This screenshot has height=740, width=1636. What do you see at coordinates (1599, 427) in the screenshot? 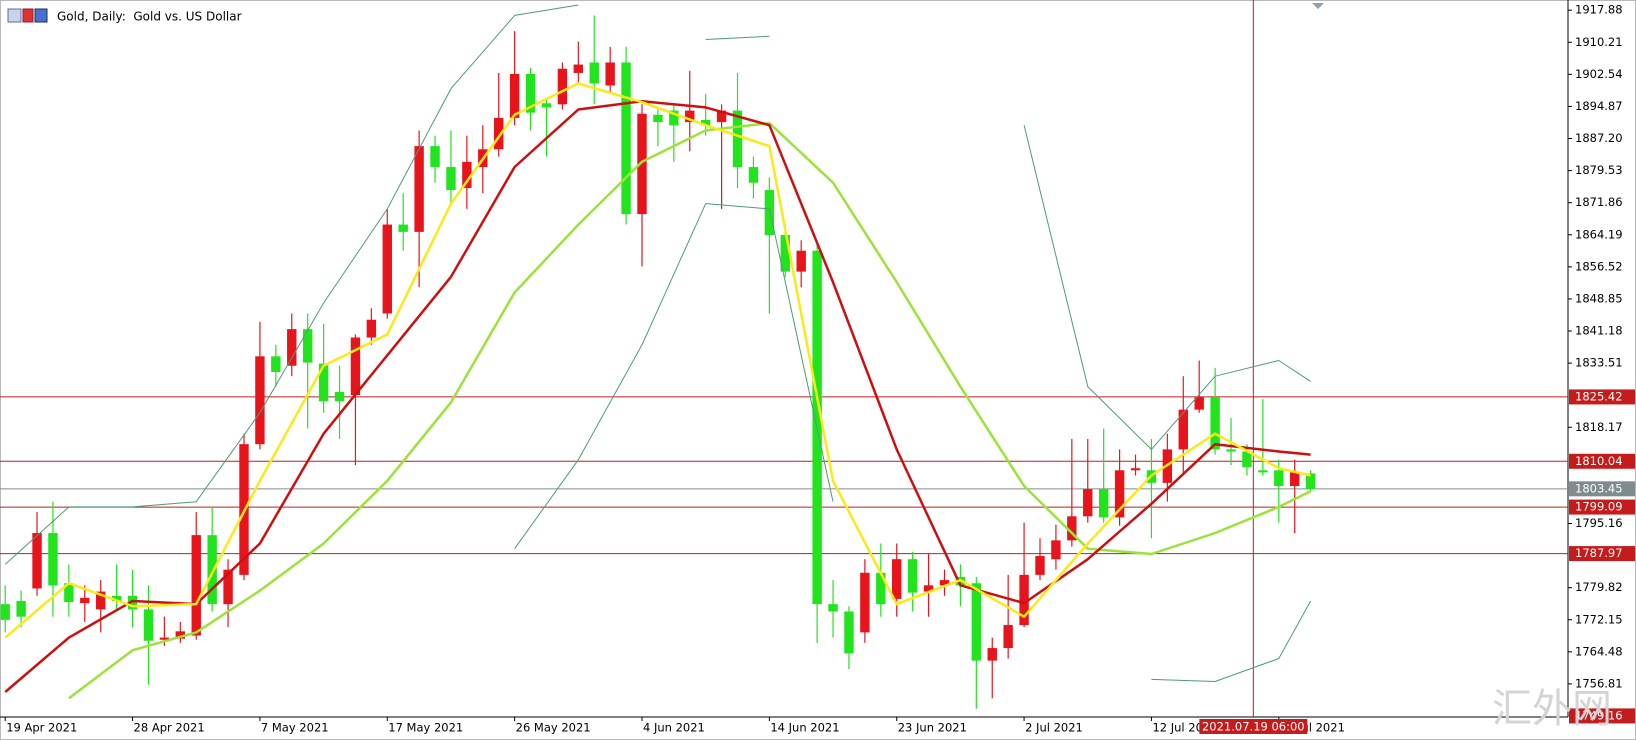
I see `y-tick-label: 1818.17` at bounding box center [1599, 427].